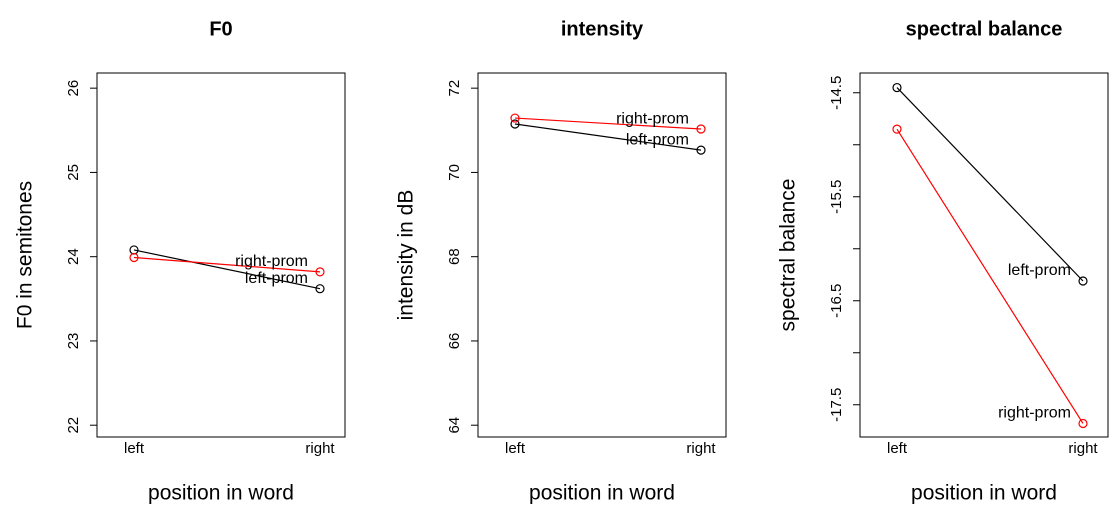 The height and width of the screenshot is (530, 1113). Describe the element at coordinates (454, 172) in the screenshot. I see `y-tick-label: 70` at that location.